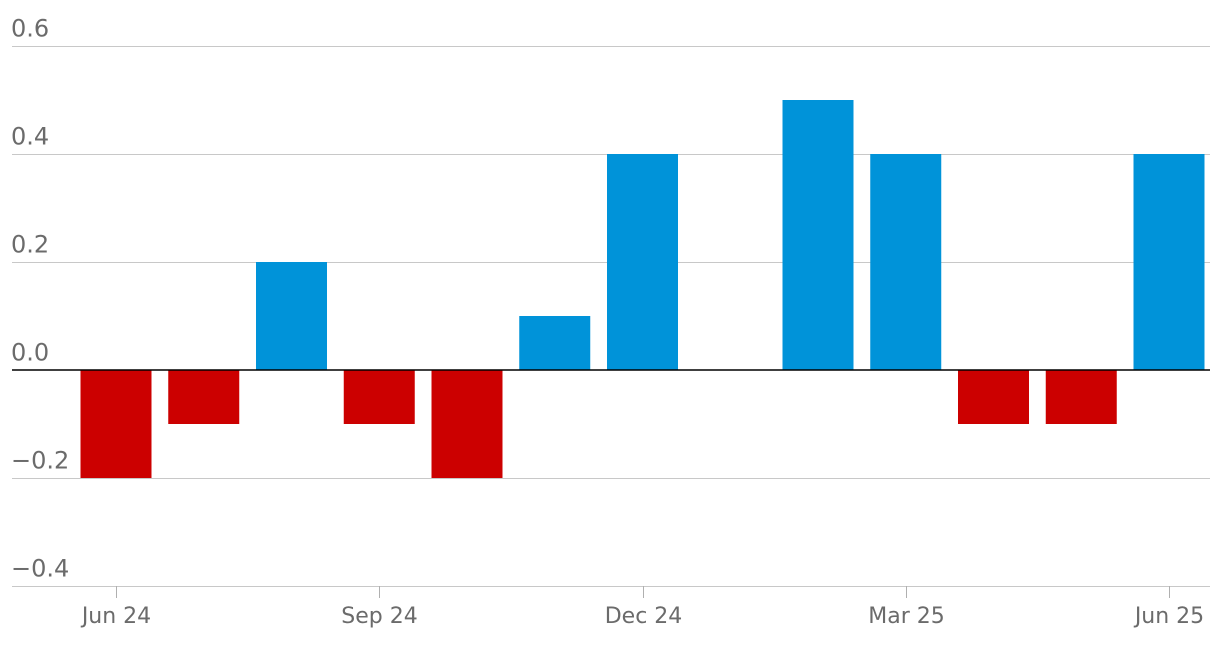  I want to click on y-tick-label: 0.0, so click(30, 353).